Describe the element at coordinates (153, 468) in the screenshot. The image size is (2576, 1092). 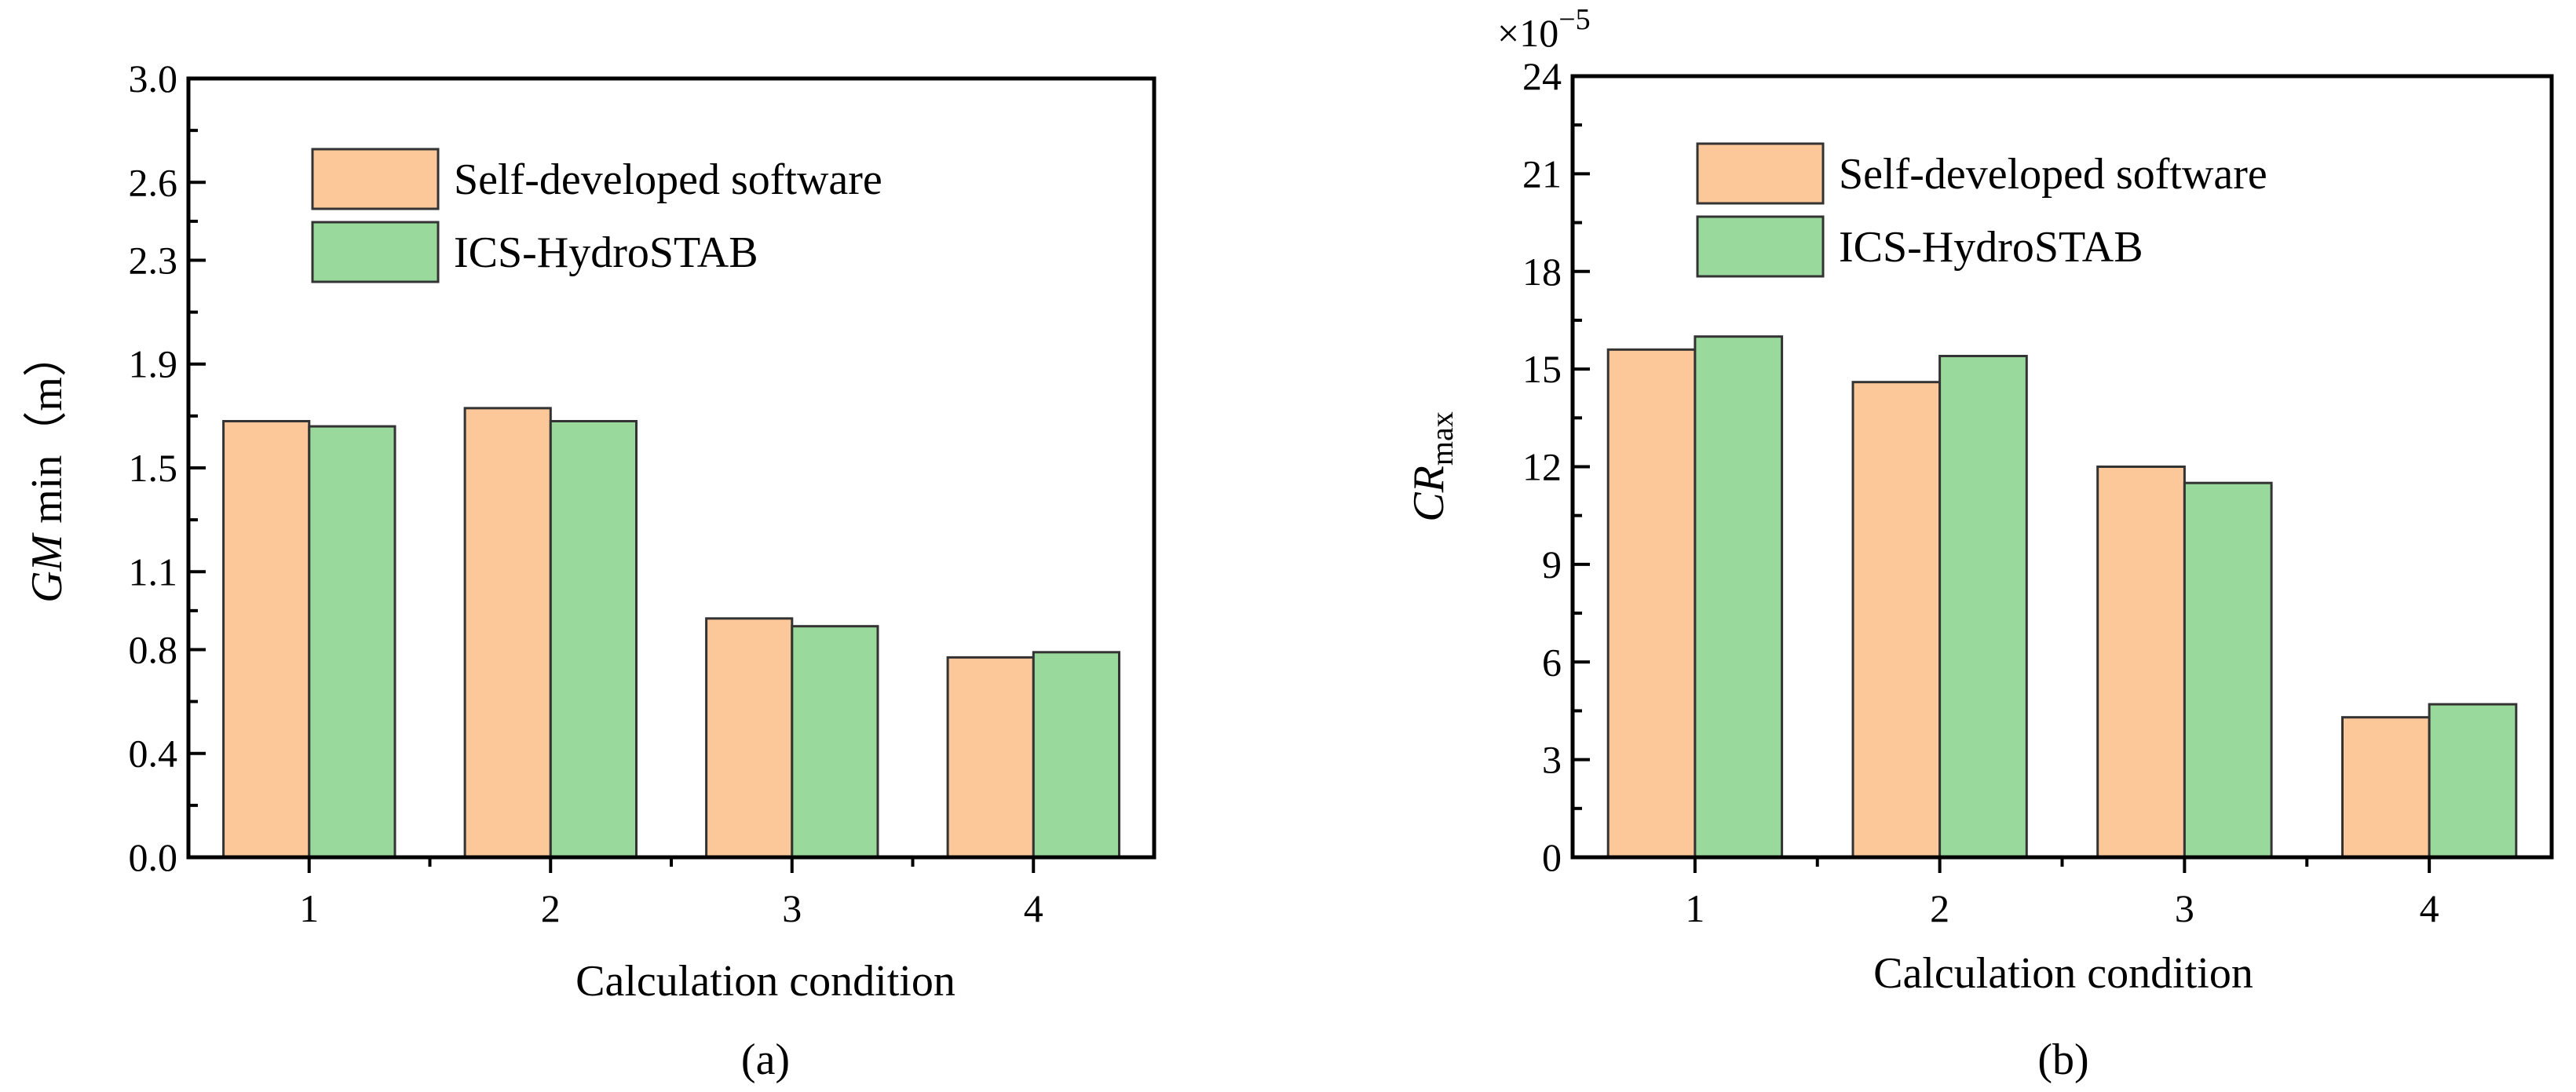
I see `y-tick-label: 1.5` at that location.